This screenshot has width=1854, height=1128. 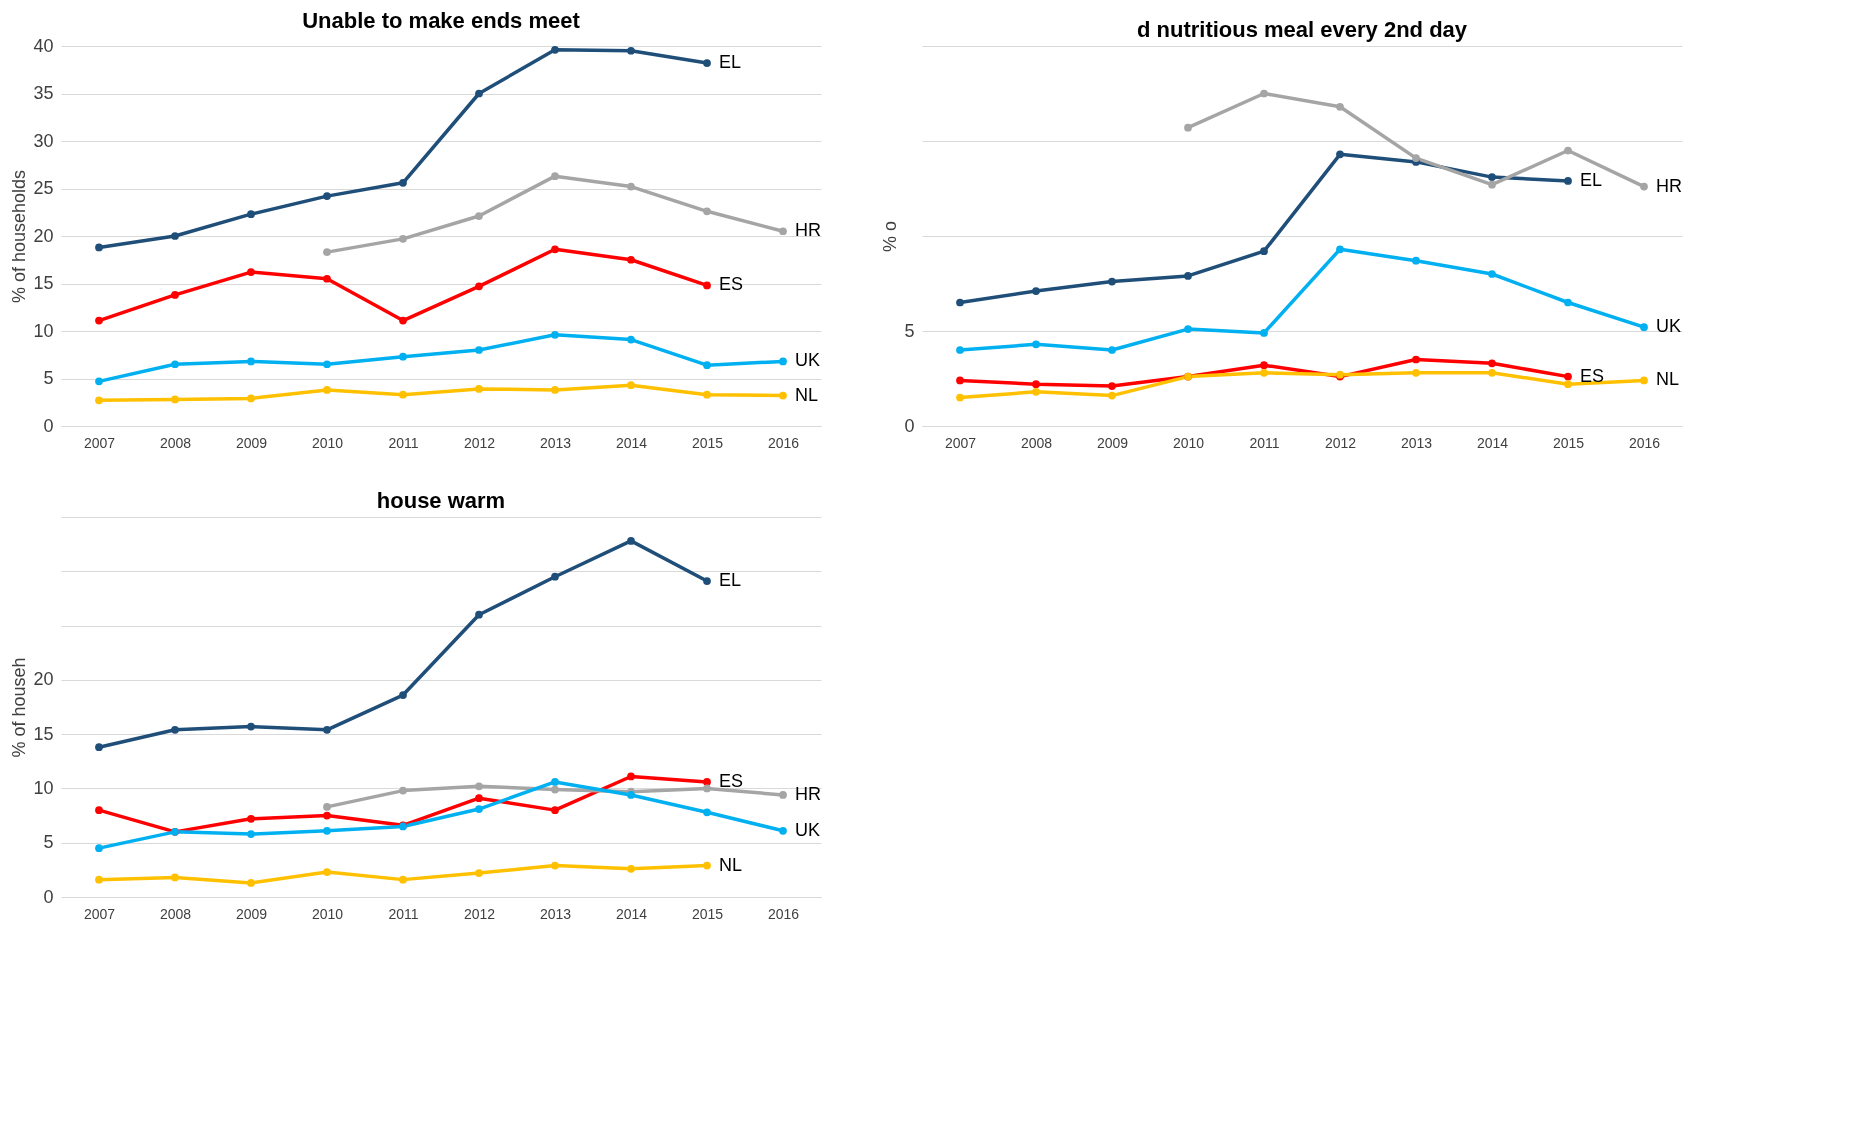 I want to click on y-tick-label: 0, so click(x=909, y=425).